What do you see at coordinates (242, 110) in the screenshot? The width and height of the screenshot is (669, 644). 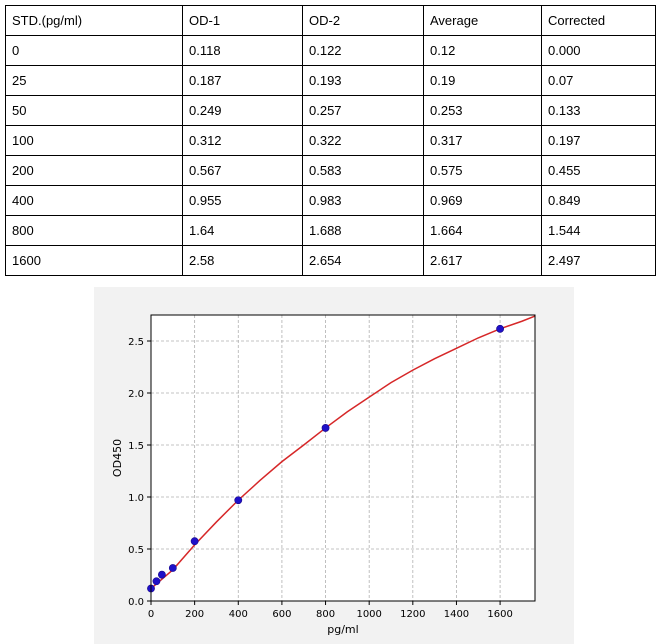 I see `cell-od1: 0.249` at bounding box center [242, 110].